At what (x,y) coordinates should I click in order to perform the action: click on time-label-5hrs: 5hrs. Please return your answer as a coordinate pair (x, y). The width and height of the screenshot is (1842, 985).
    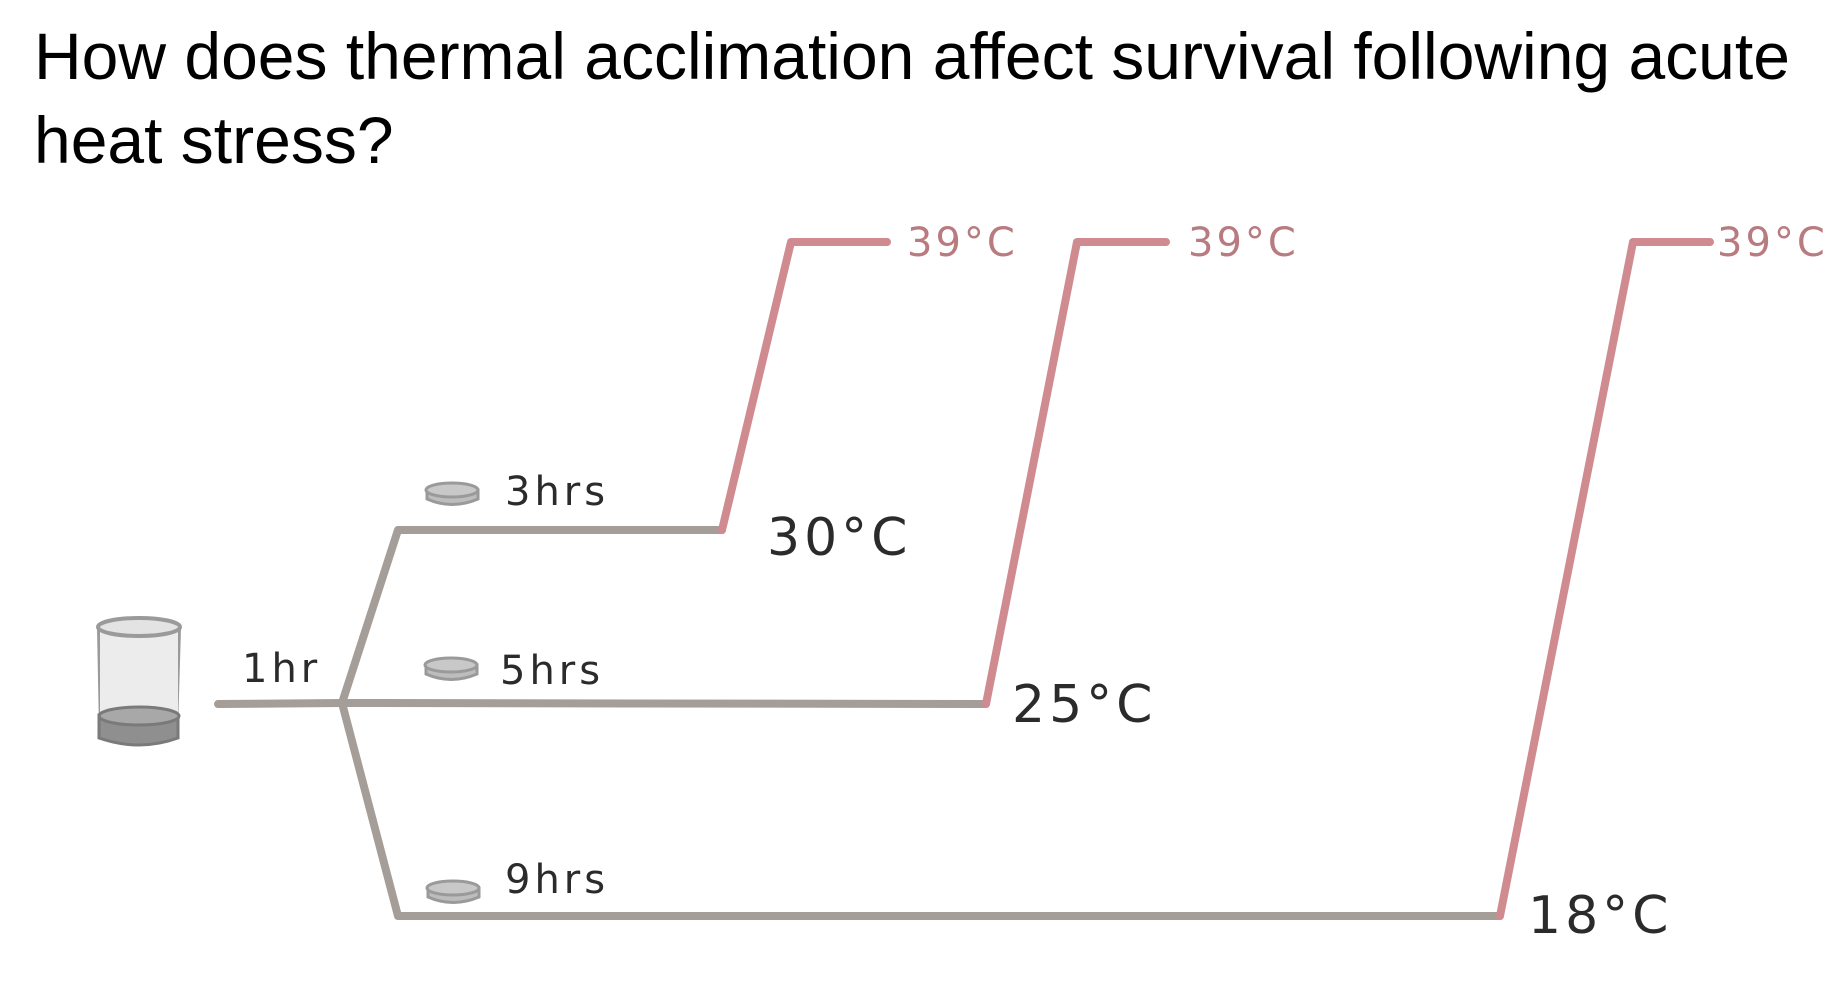
    Looking at the image, I should click on (552, 671).